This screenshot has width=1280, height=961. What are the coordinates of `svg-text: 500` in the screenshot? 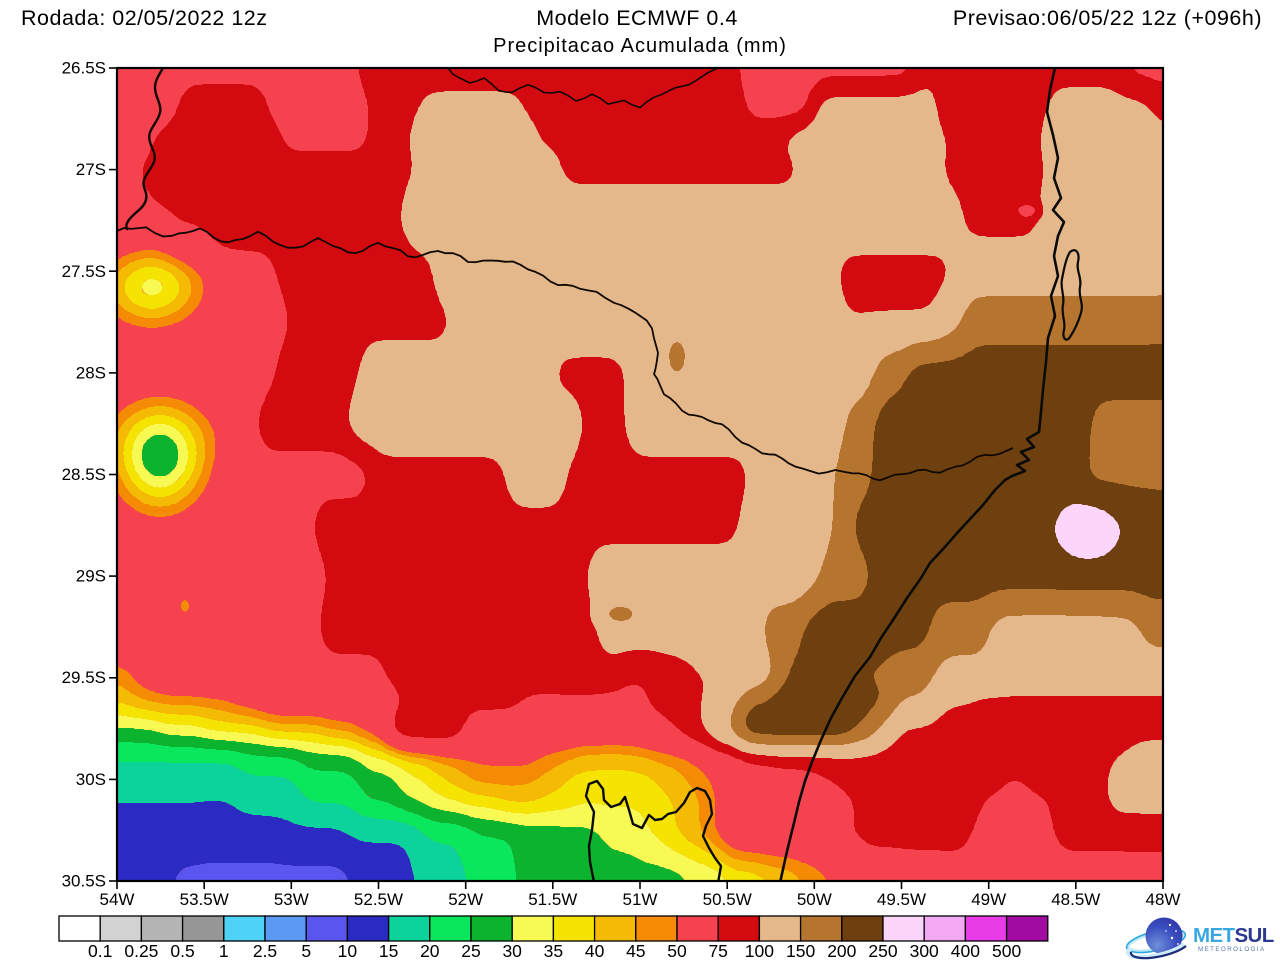 It's located at (1006, 951).